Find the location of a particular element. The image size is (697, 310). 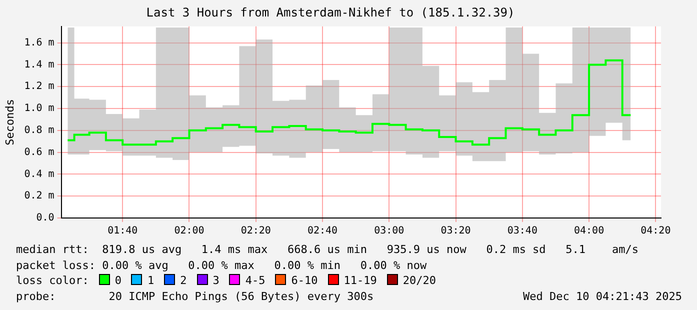

legend-label: 3 is located at coordinates (216, 280).